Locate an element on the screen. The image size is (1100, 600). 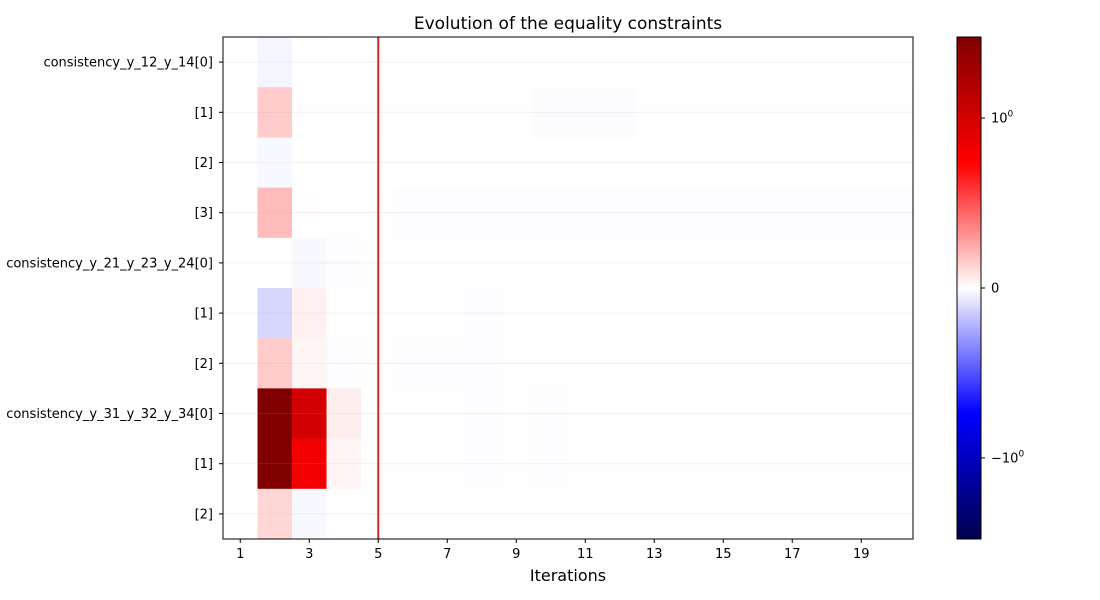
x-tick-label: 7 is located at coordinates (447, 554).